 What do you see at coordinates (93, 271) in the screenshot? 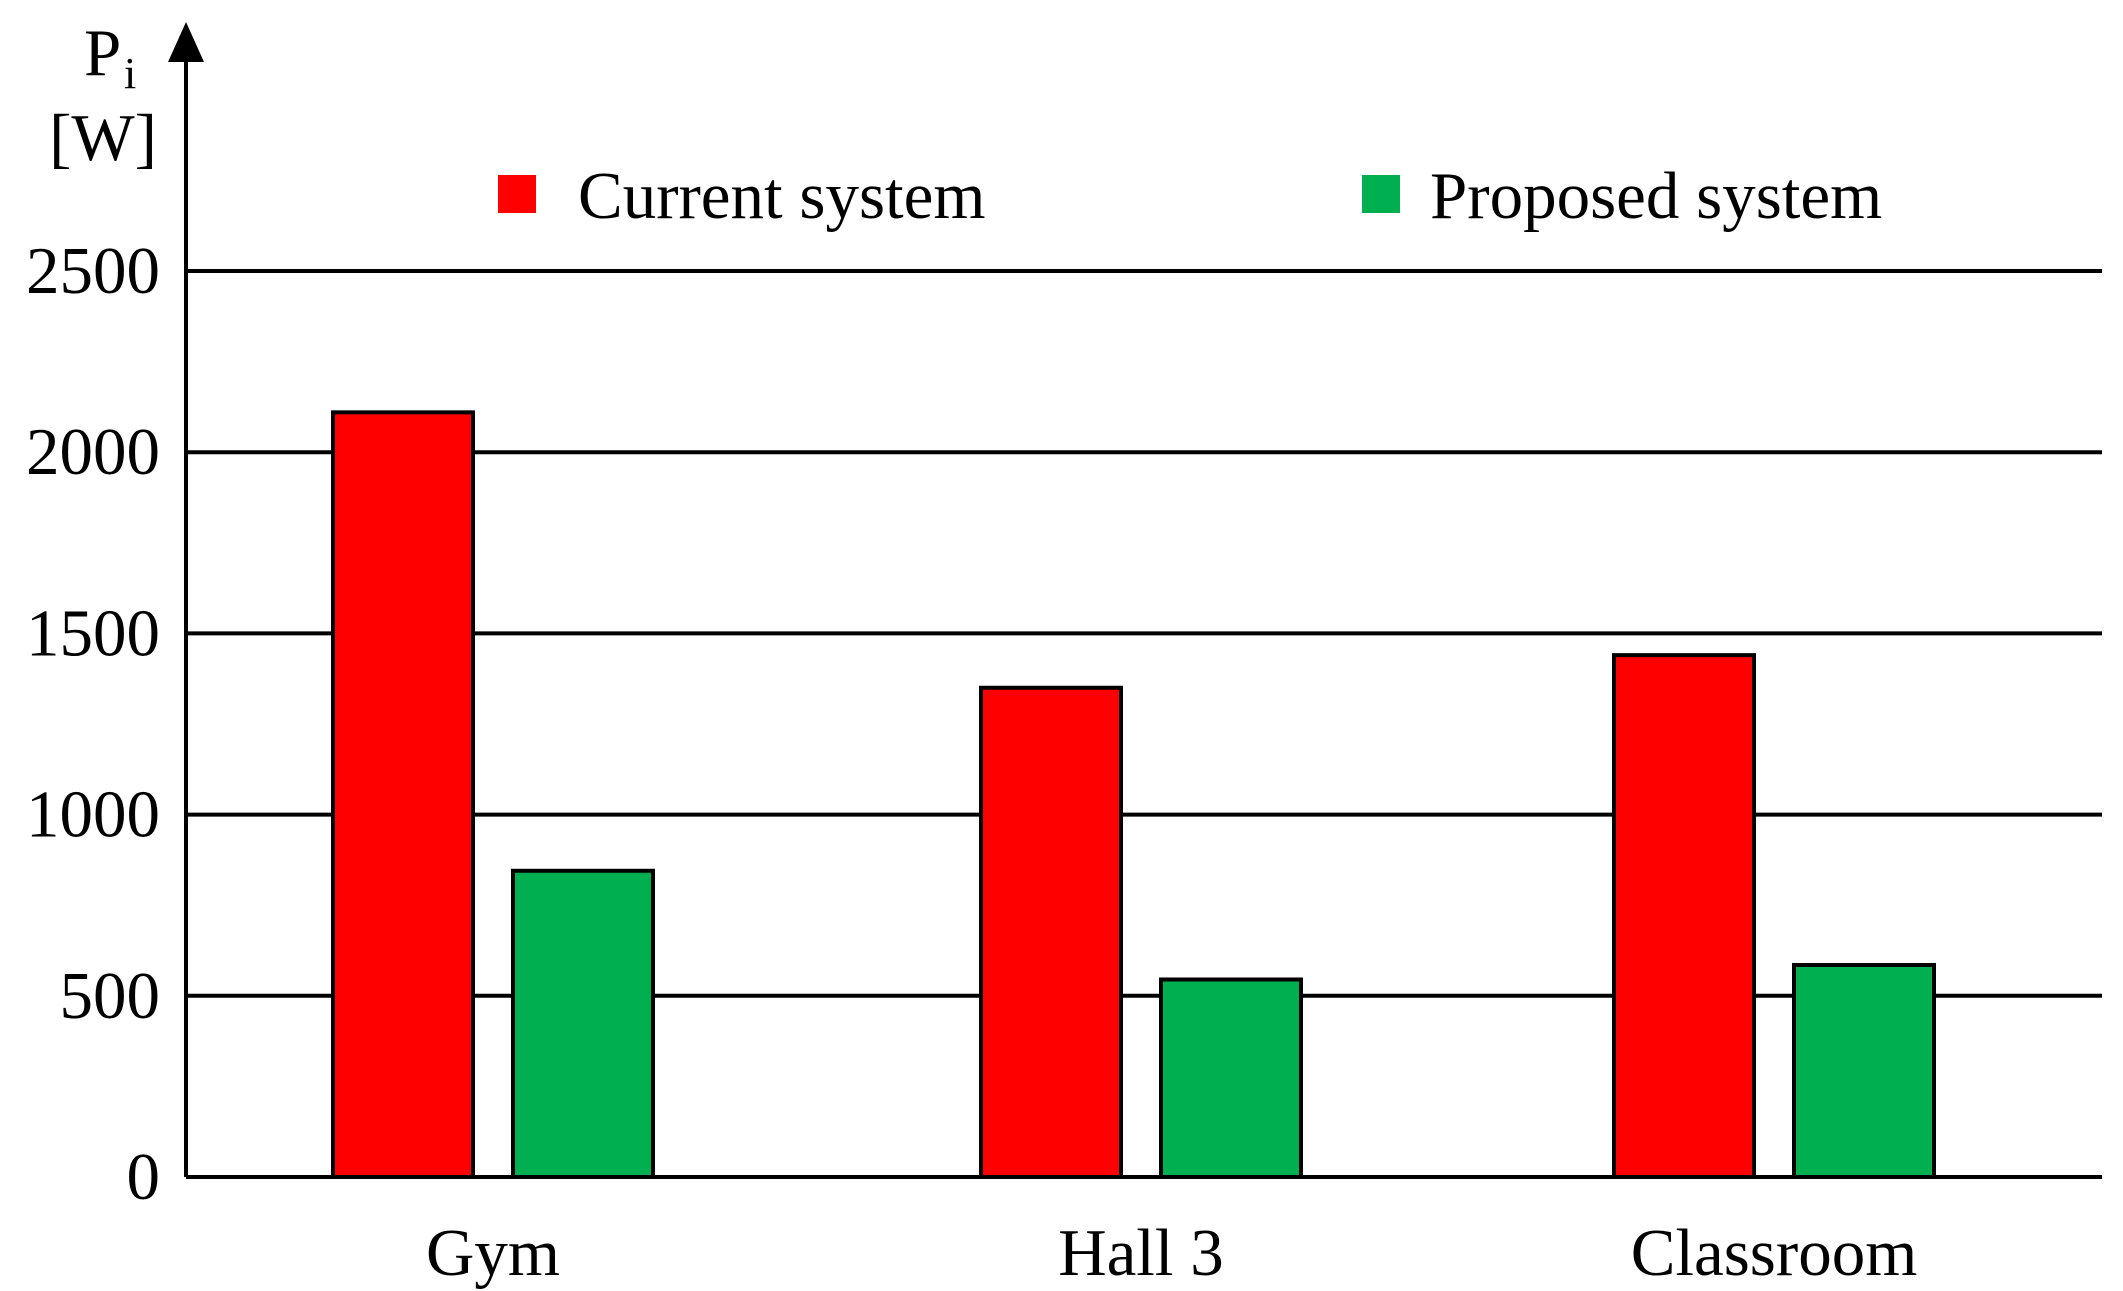
I see `y-tick-label: 2500` at bounding box center [93, 271].